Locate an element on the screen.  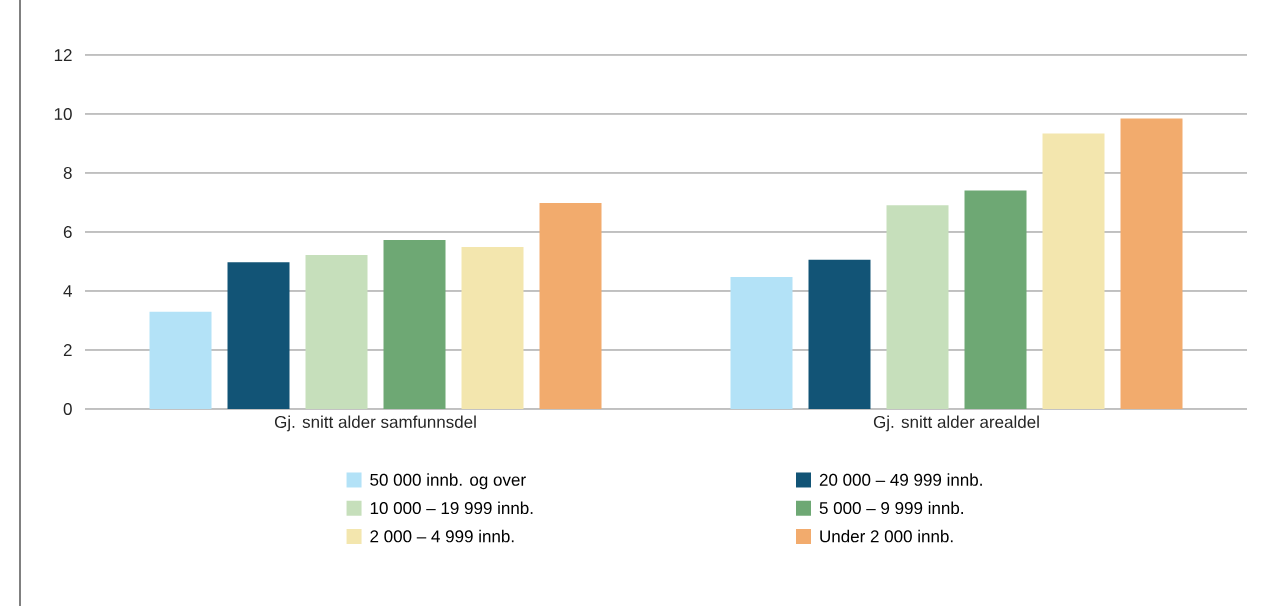
y-tick-label: 8 is located at coordinates (67, 173).